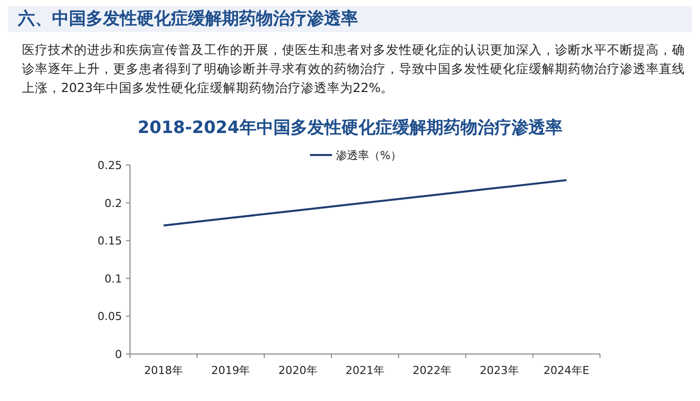  What do you see at coordinates (118, 354) in the screenshot?
I see `y-tick-label: 0` at bounding box center [118, 354].